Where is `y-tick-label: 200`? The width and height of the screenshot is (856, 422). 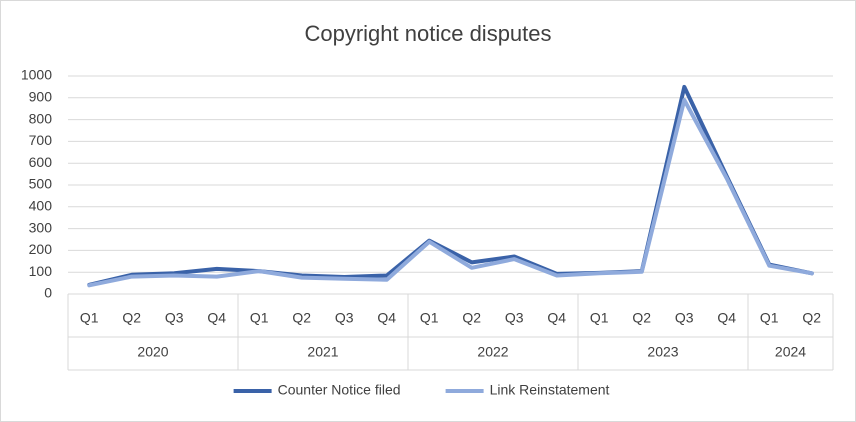 y-tick-label: 200 is located at coordinates (41, 249).